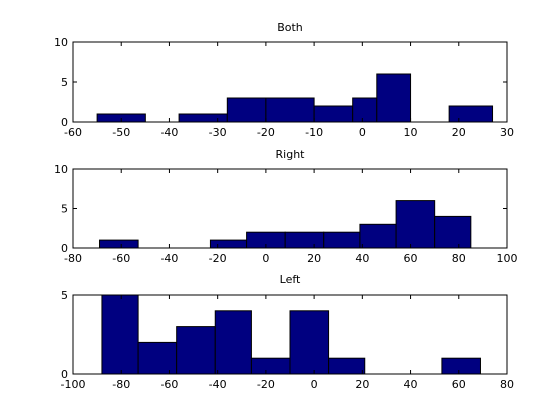 The image size is (560, 420). What do you see at coordinates (73, 384) in the screenshot?
I see `x-tick-label: -100` at bounding box center [73, 384].